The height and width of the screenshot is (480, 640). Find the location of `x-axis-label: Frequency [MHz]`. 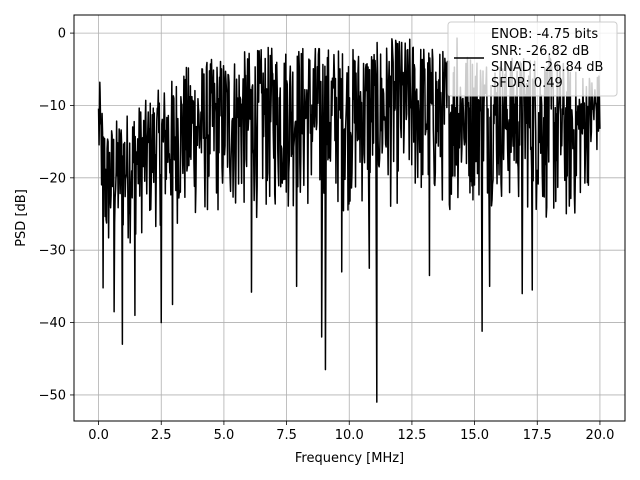

x-axis-label: Frequency [MHz] is located at coordinates (349, 458).